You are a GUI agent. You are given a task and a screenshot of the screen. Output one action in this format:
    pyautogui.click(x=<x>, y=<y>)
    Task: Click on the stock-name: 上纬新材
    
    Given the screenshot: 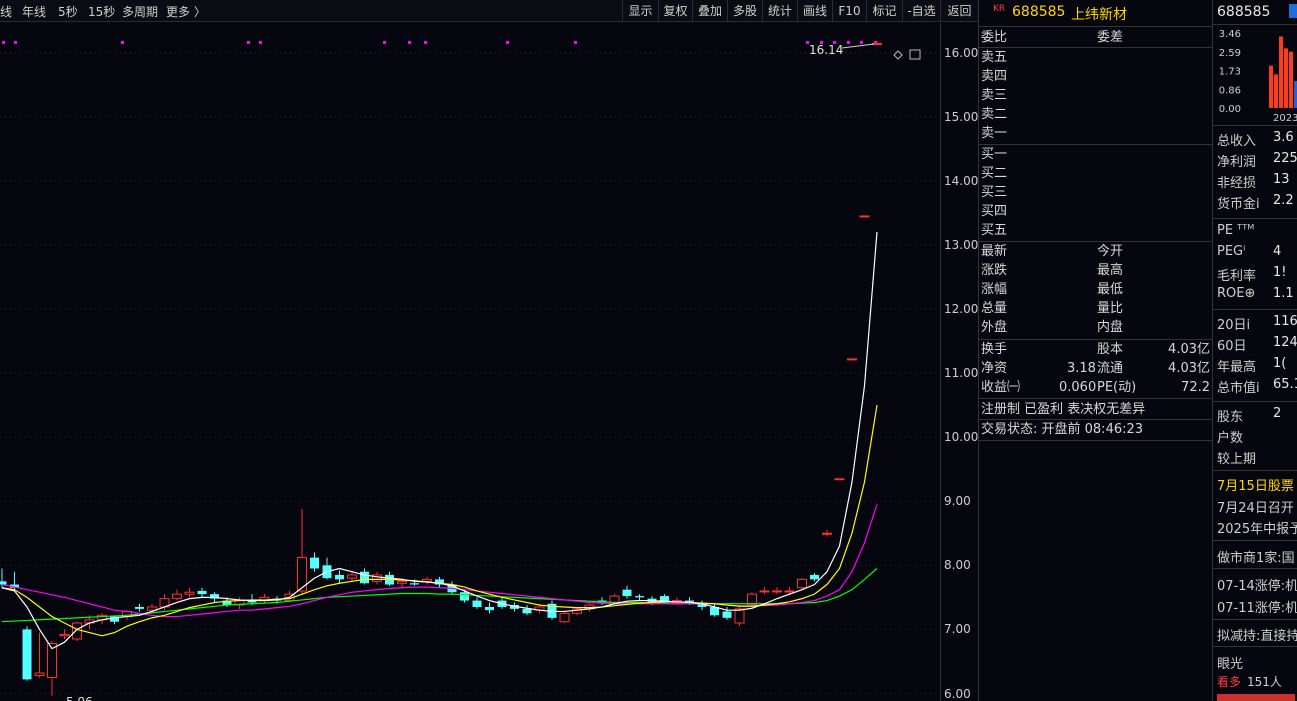 What is the action you would take?
    pyautogui.click(x=1099, y=15)
    